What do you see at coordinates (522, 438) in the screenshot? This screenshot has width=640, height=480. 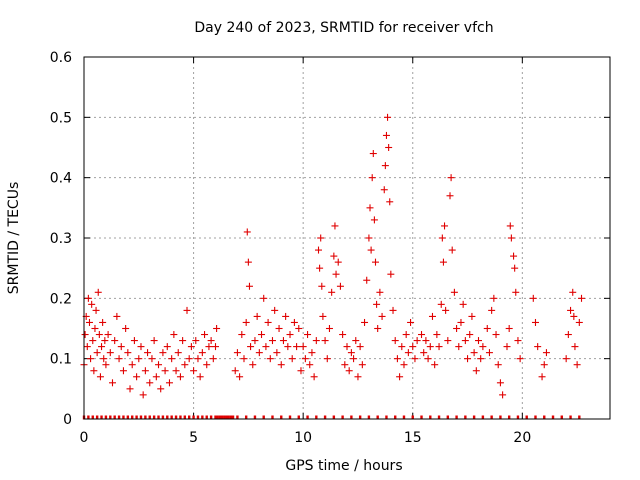 I see `x-tick-label: 20` at bounding box center [522, 438].